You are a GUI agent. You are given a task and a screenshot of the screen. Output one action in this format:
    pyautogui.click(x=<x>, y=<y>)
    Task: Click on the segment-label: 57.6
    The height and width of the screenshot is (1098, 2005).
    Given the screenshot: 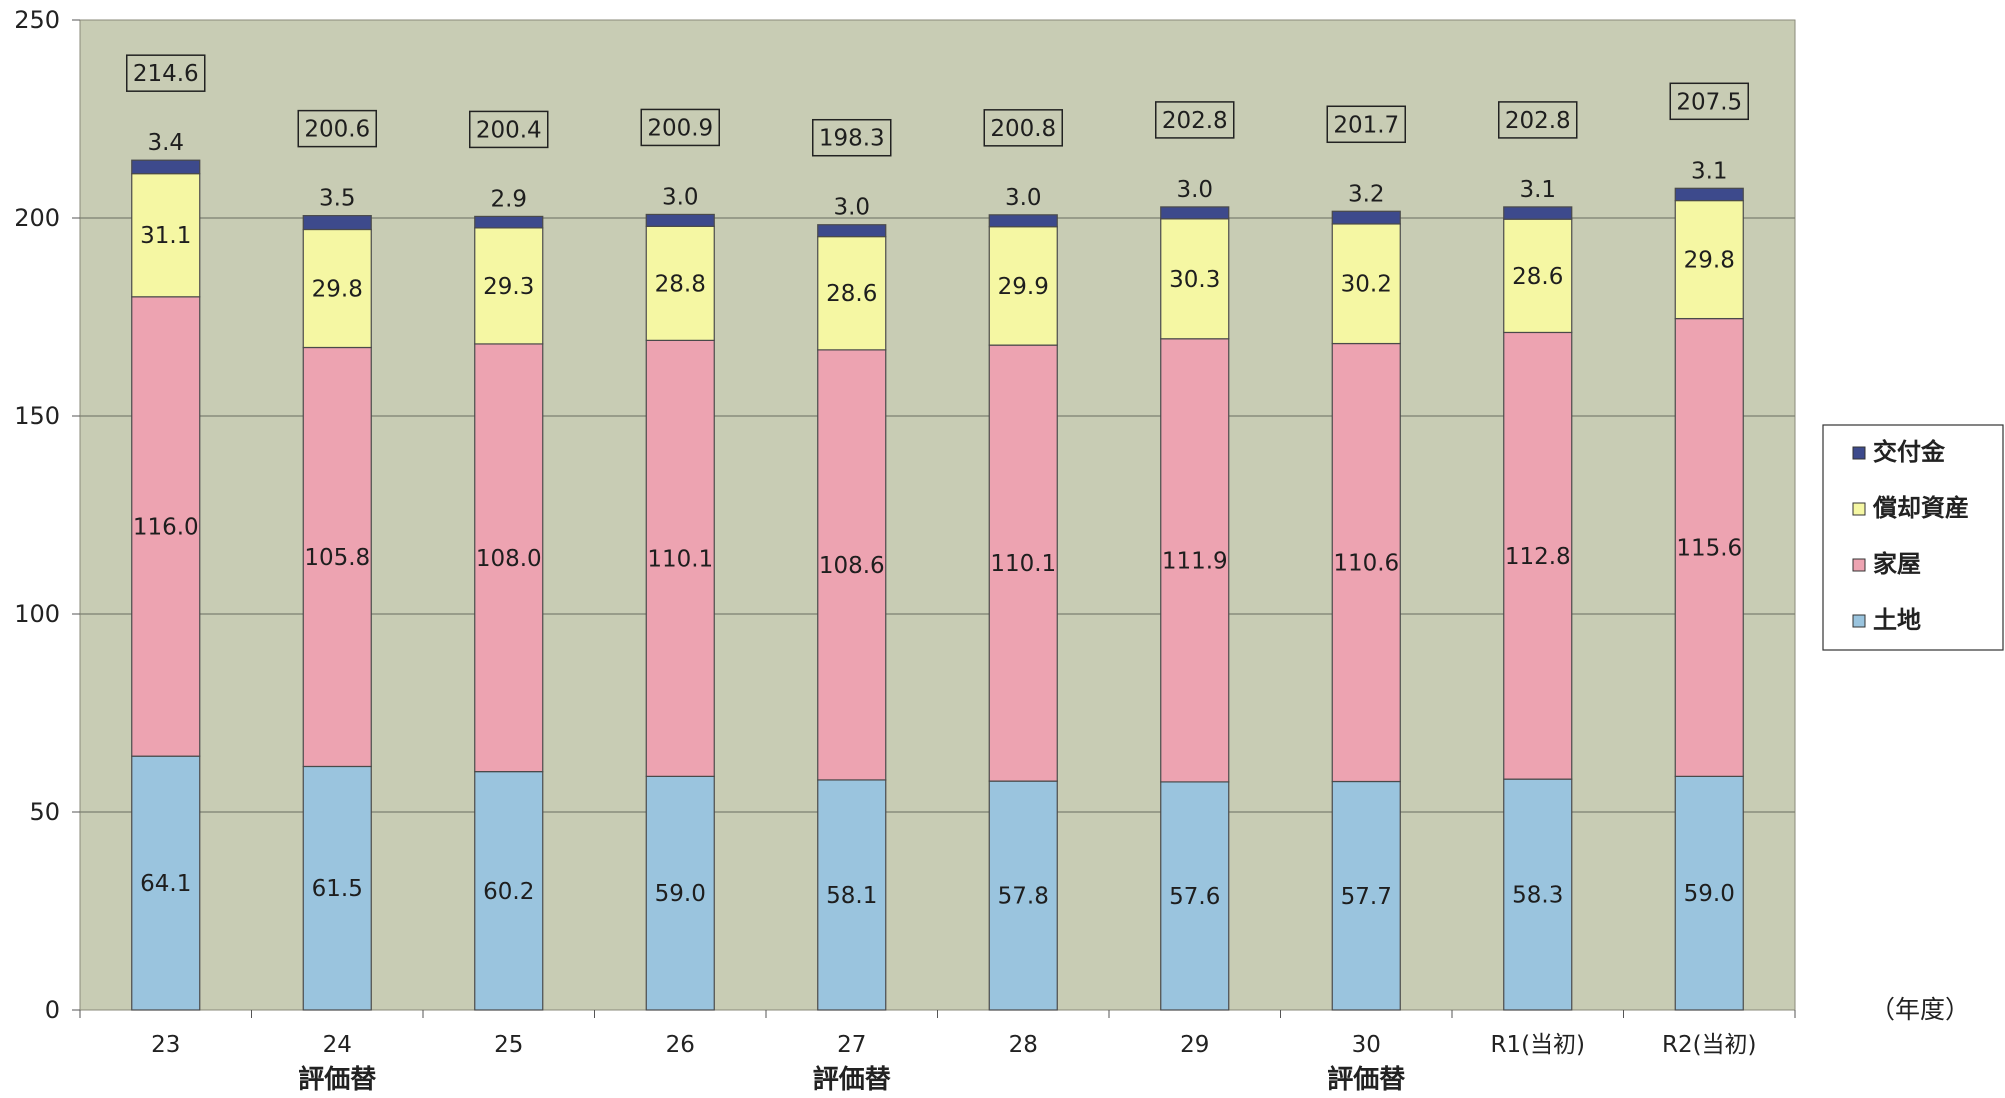 What is the action you would take?
    pyautogui.click(x=1194, y=897)
    